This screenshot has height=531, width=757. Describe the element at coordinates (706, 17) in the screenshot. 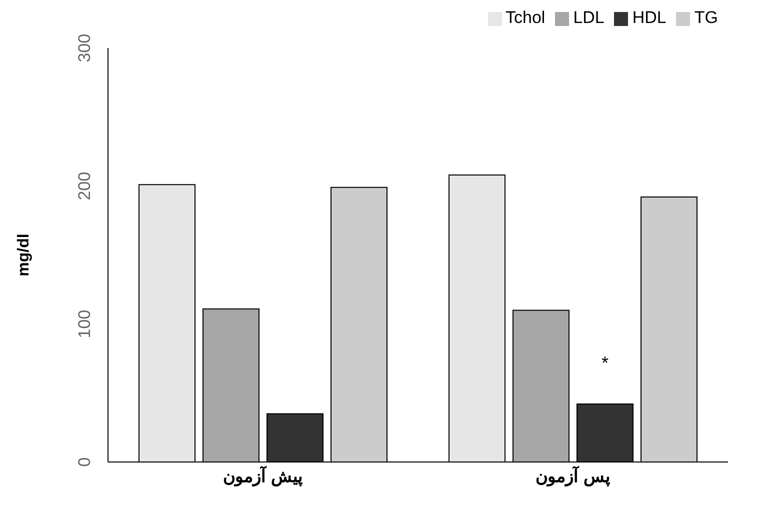

I see `legend-label: TG` at that location.